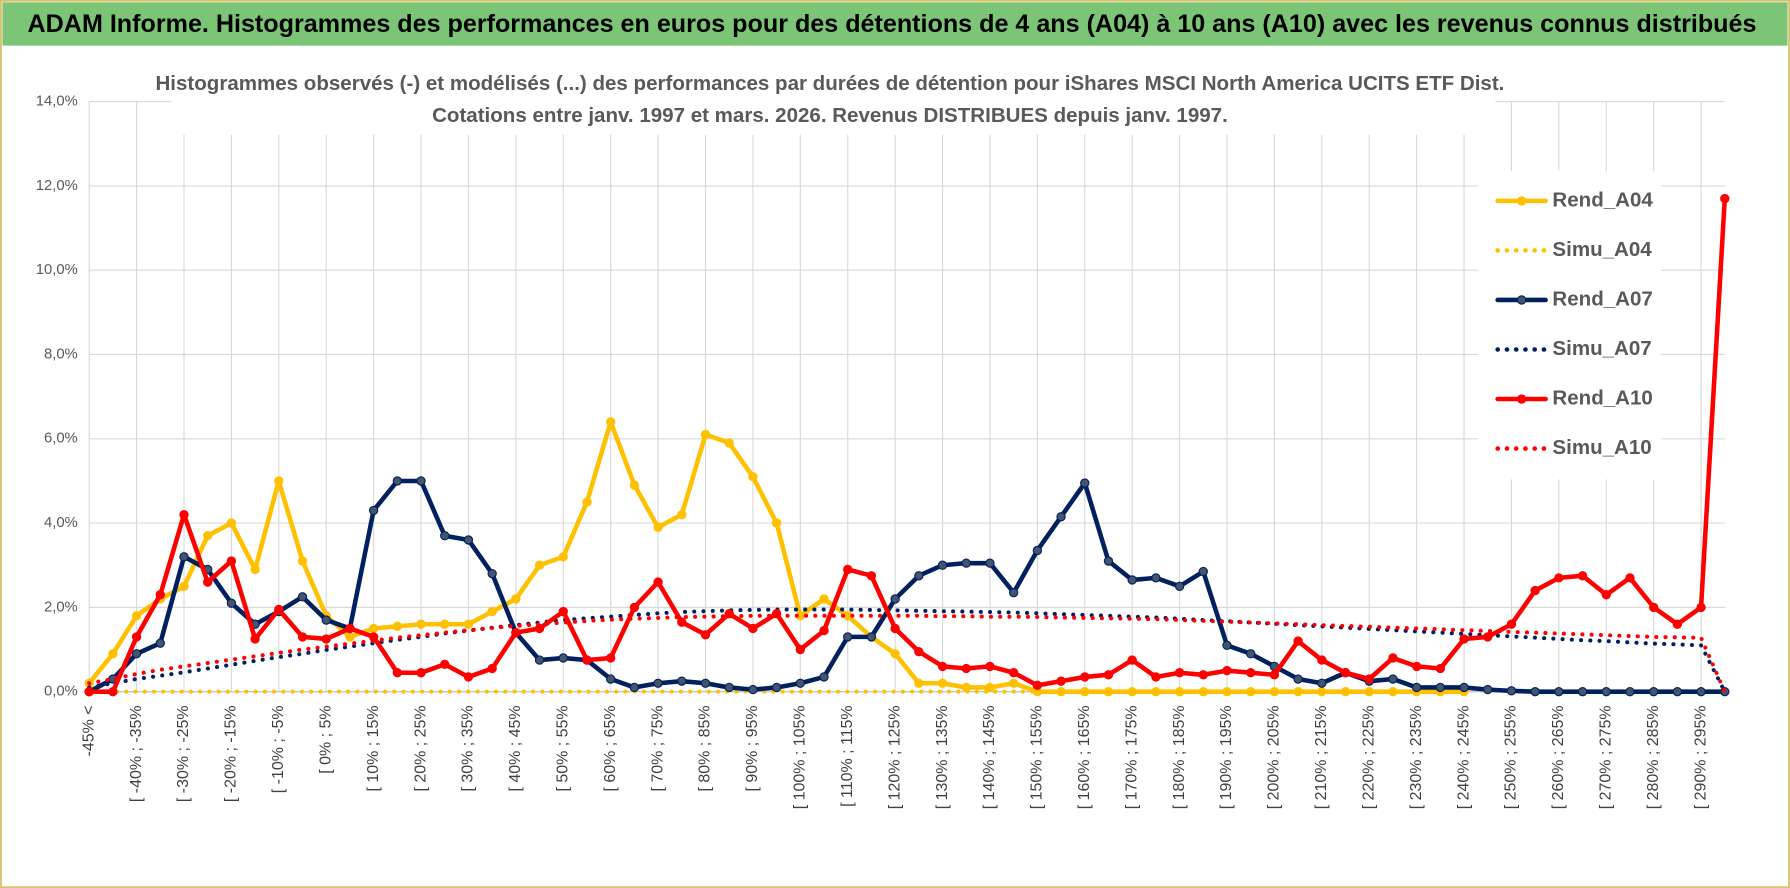 The image size is (1790, 888). I want to click on x-tick-label: [ 210% ; 215%, so click(1321, 757).